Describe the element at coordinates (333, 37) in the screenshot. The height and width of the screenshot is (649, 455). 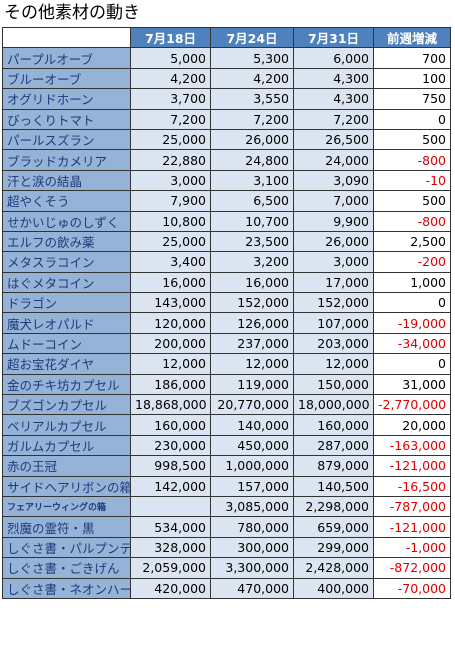
I see `header-date-3: 7月31日` at that location.